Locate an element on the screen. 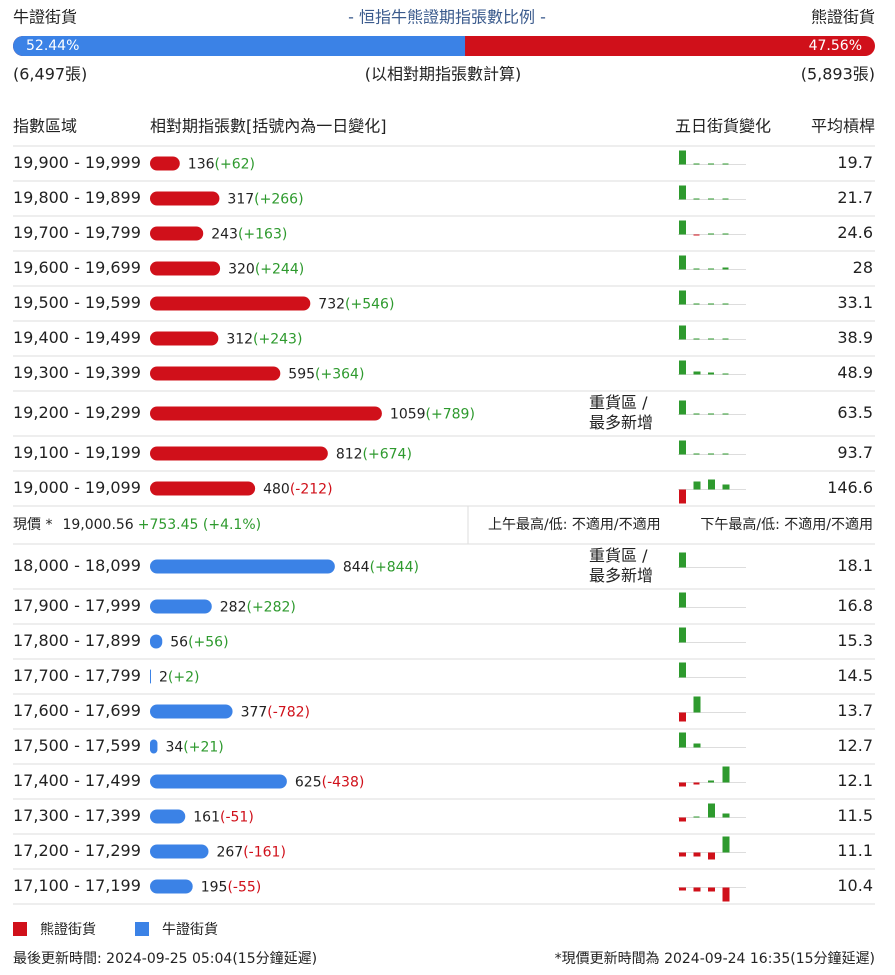 The height and width of the screenshot is (975, 895). leverage: 11.1 is located at coordinates (855, 850).